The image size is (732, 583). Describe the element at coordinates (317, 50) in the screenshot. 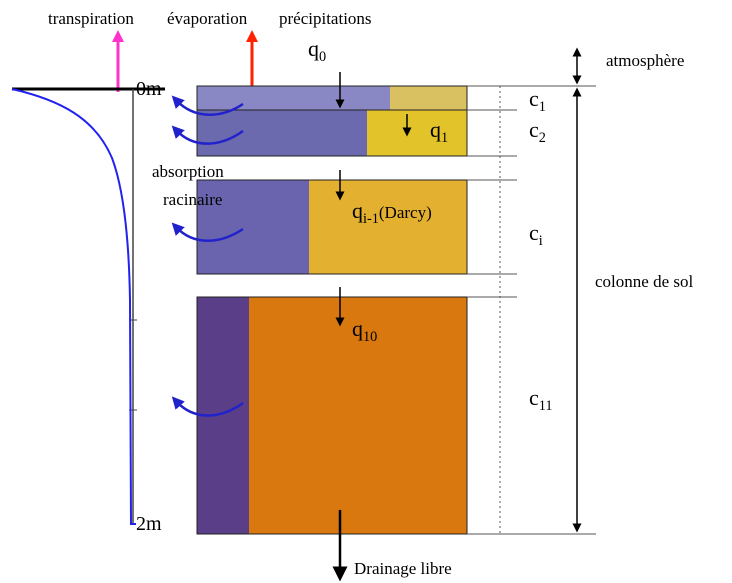

I see `flux-label-q0: q0` at that location.